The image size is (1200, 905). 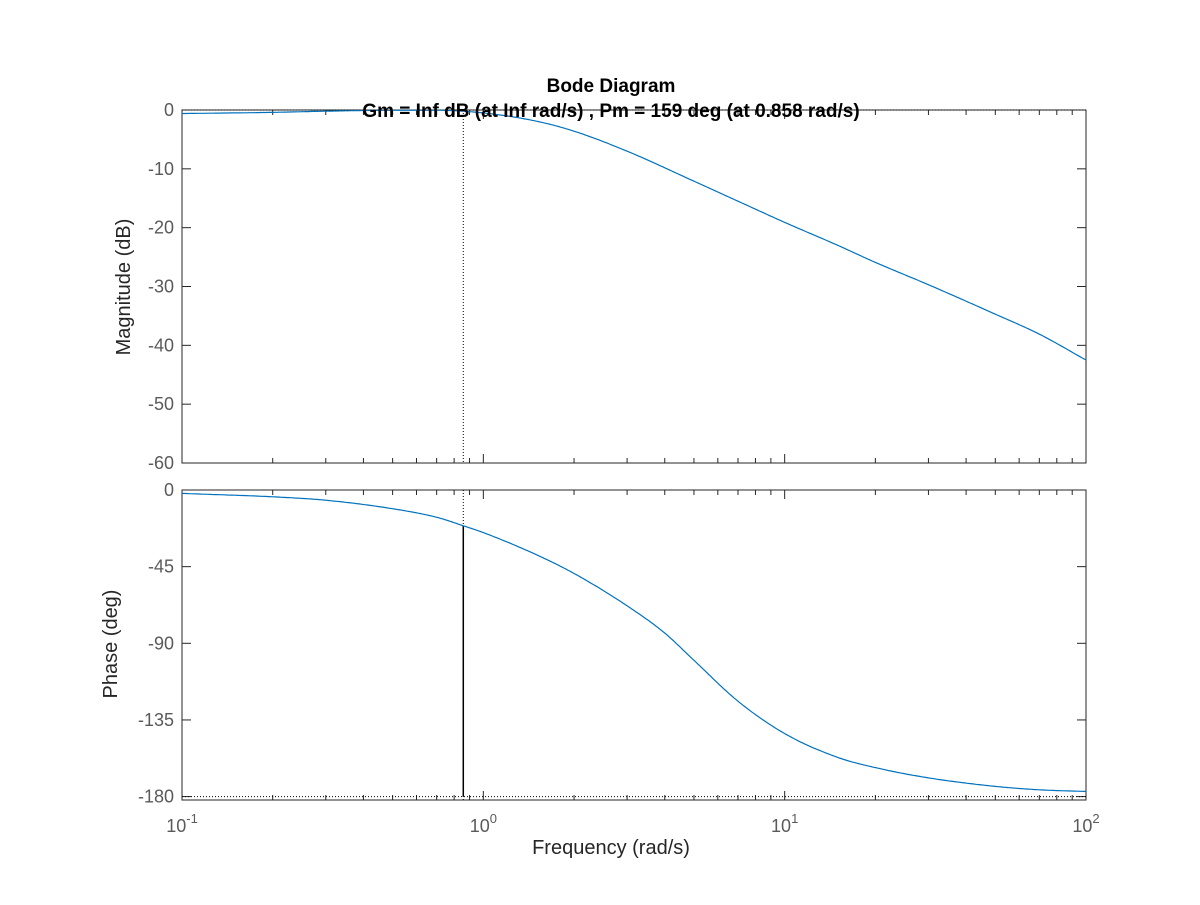 What do you see at coordinates (161, 169) in the screenshot?
I see `y-tick-label: -10` at bounding box center [161, 169].